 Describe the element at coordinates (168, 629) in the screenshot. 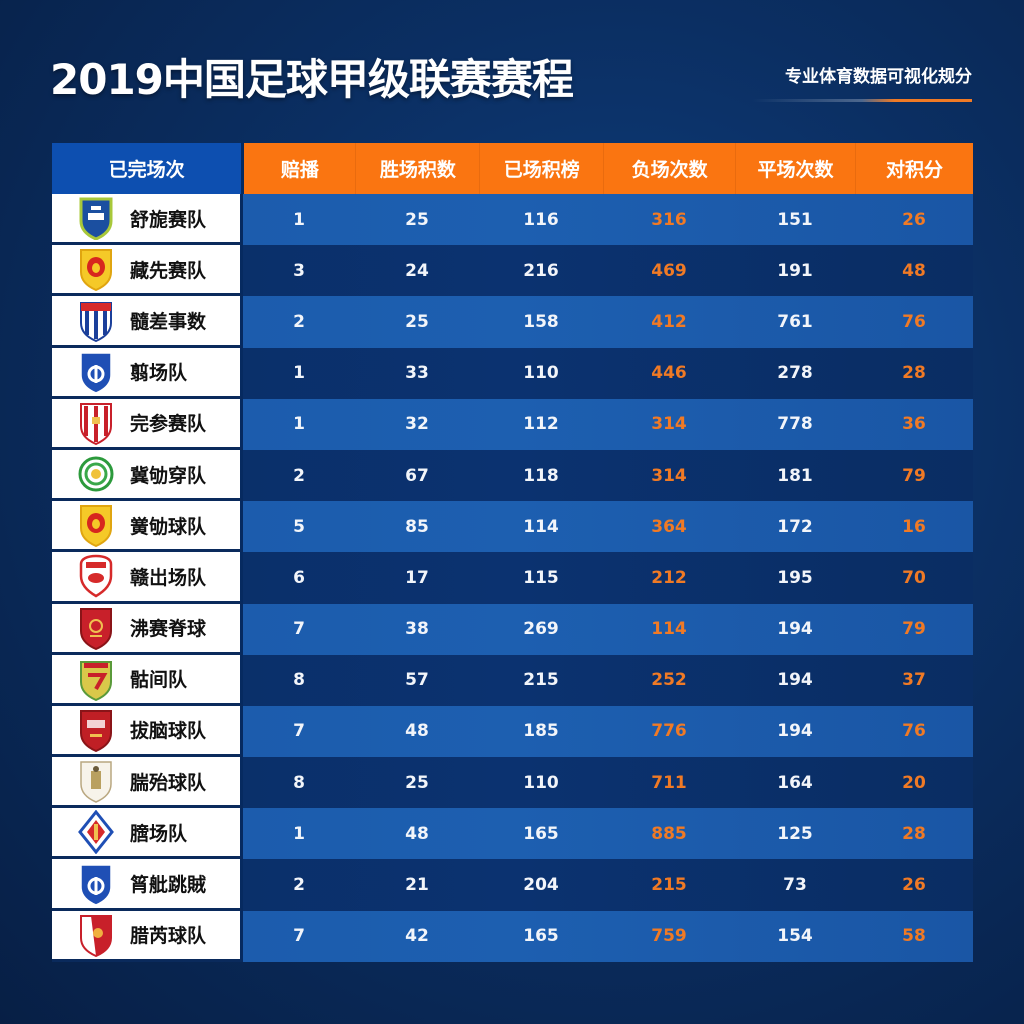

I see `team-name: 沸赛脊球` at that location.